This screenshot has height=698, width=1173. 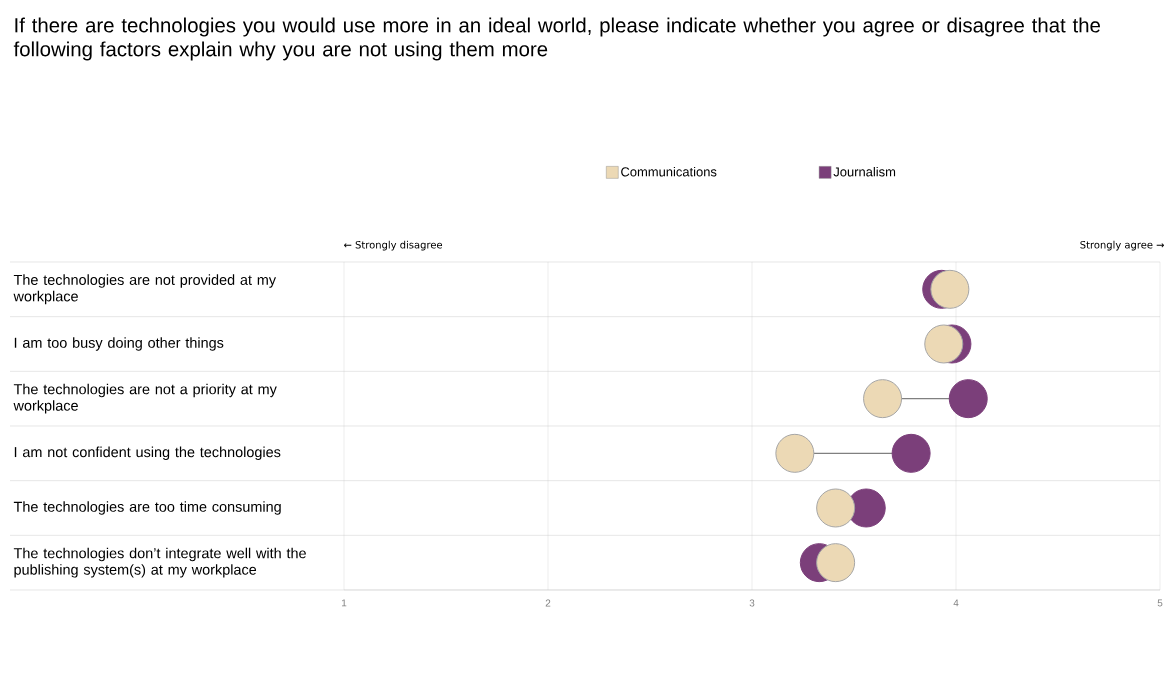 What do you see at coordinates (145, 398) in the screenshot?
I see `y-tick-label: The technologies are not a priority at my workplace` at bounding box center [145, 398].